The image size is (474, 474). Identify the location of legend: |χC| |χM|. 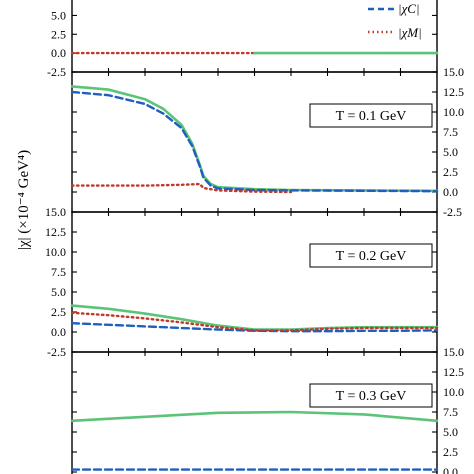
(395, 20).